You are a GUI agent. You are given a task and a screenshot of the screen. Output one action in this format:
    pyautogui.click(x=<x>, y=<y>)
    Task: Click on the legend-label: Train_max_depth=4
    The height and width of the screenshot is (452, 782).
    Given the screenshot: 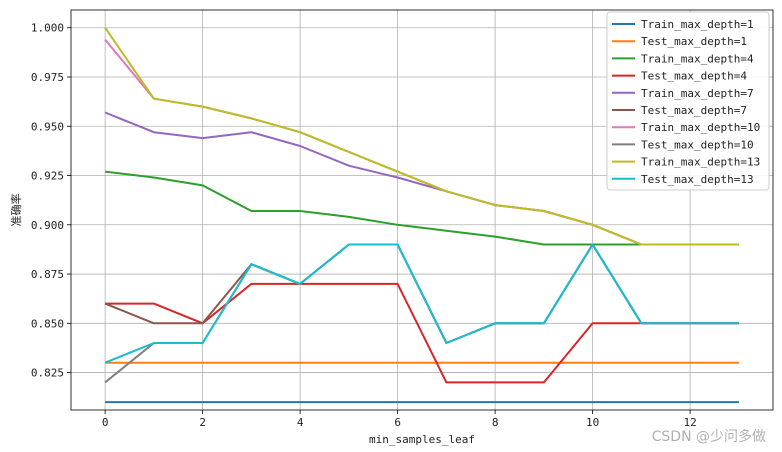 What is the action you would take?
    pyautogui.click(x=697, y=58)
    